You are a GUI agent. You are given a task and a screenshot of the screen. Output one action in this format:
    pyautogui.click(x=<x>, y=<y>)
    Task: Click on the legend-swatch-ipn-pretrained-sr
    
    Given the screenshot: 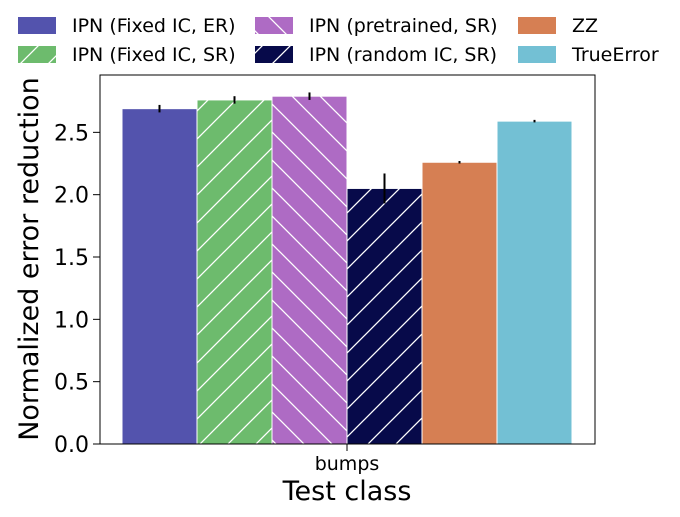 What is the action you would take?
    pyautogui.click(x=274, y=25)
    